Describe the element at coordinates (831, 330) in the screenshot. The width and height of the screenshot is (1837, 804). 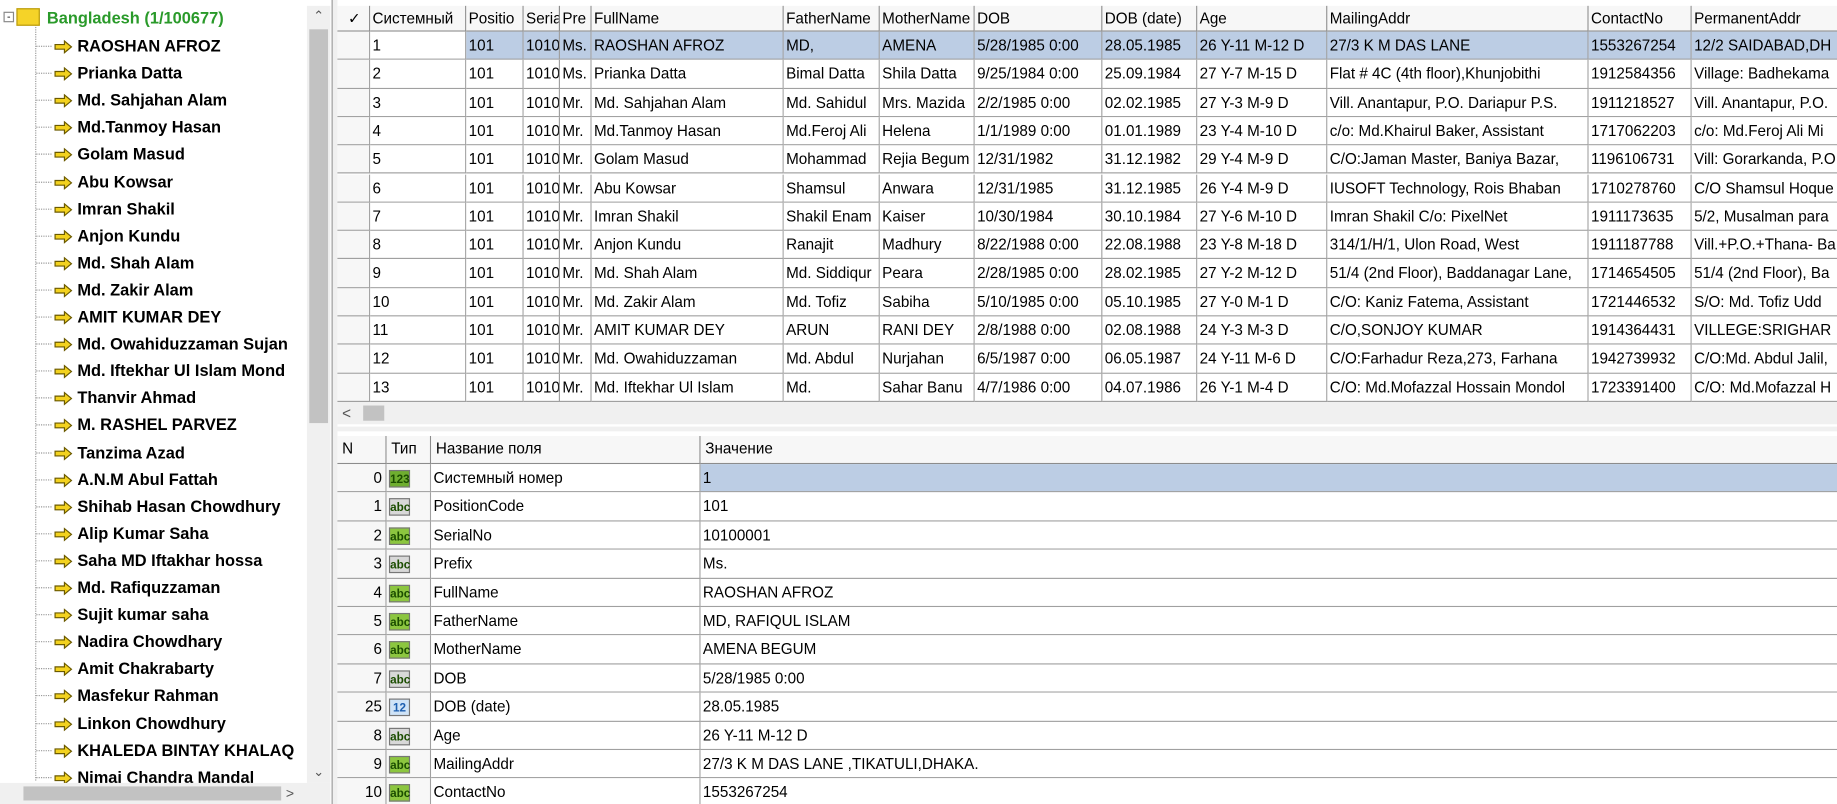
I see `grid-cell: ARUN` at that location.